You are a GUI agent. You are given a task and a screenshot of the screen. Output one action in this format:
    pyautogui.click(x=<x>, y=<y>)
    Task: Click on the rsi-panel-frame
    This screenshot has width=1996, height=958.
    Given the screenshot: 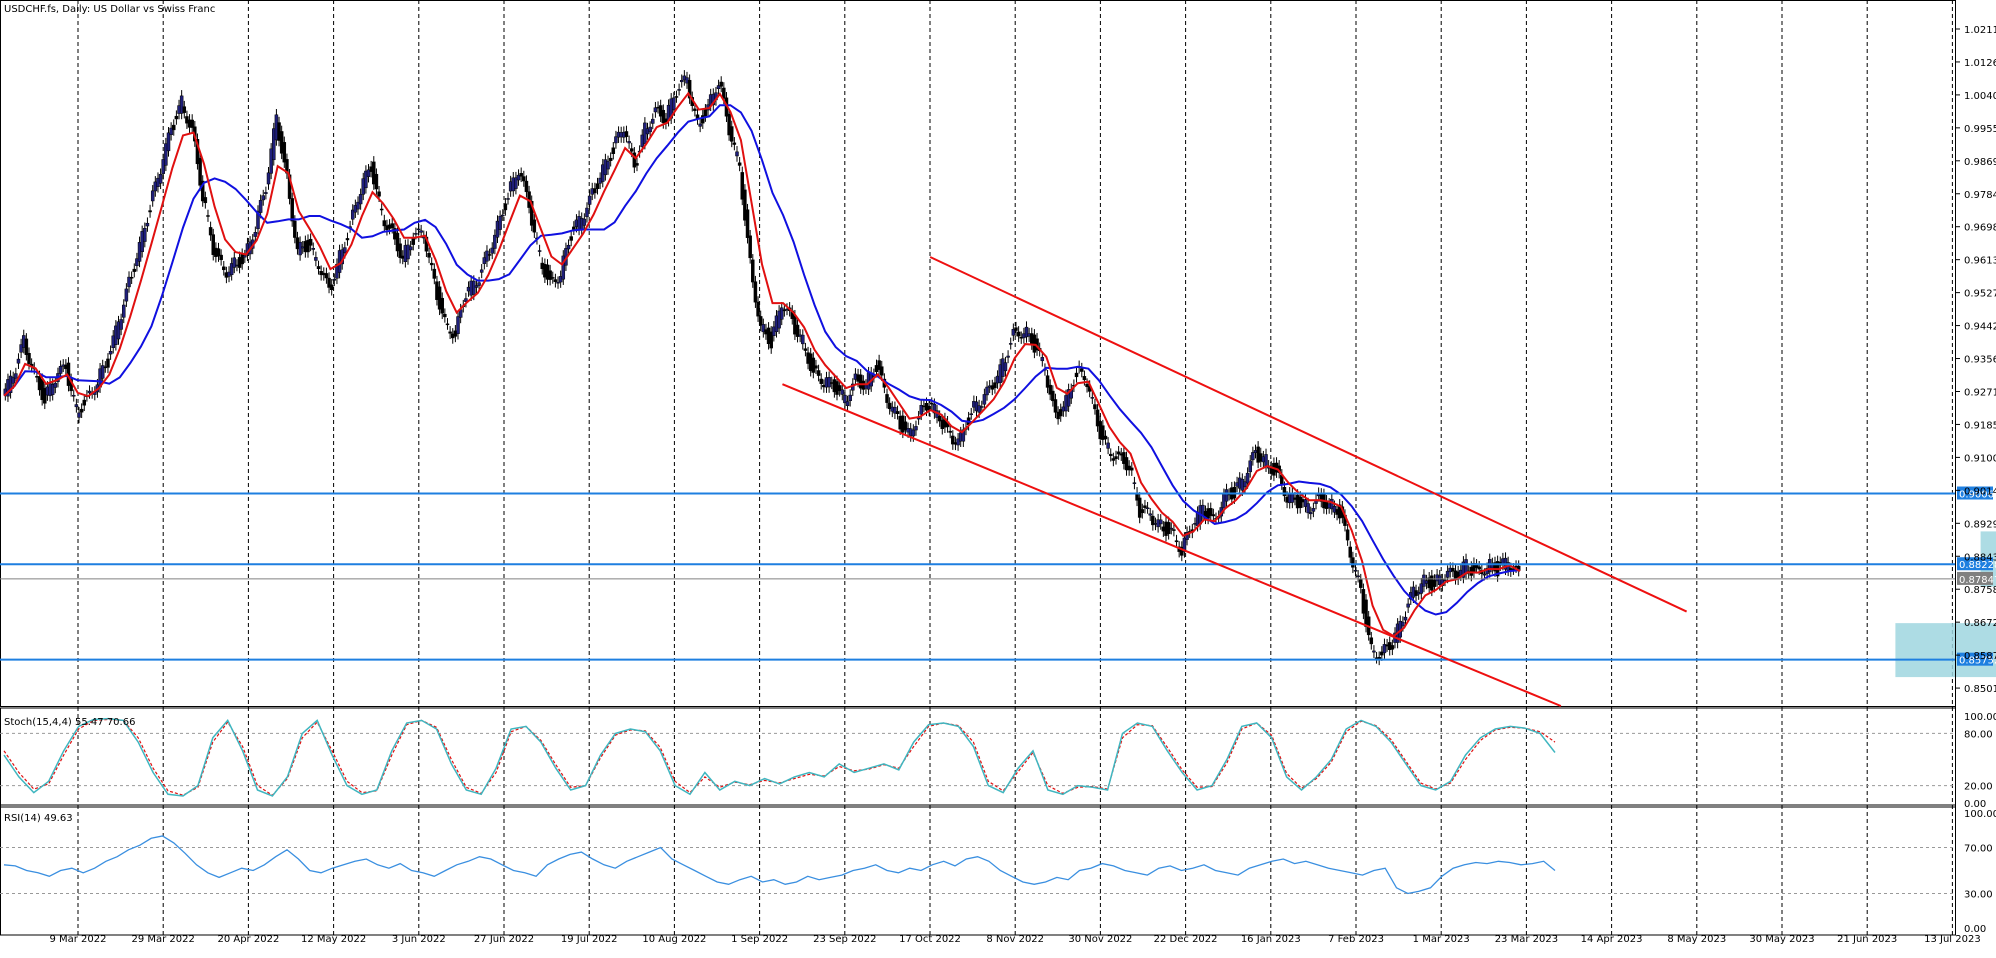 What is the action you would take?
    pyautogui.click(x=978, y=870)
    